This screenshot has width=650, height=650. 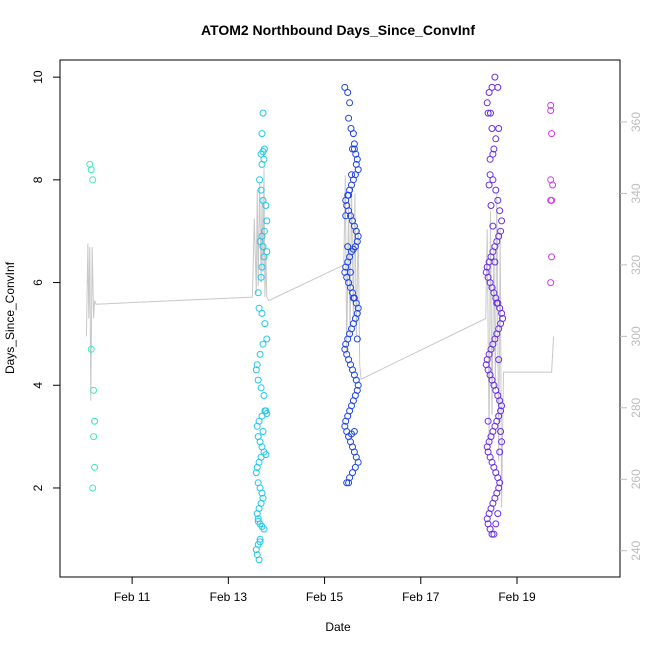 I want to click on x-tick-label: Feb 11, so click(x=132, y=597).